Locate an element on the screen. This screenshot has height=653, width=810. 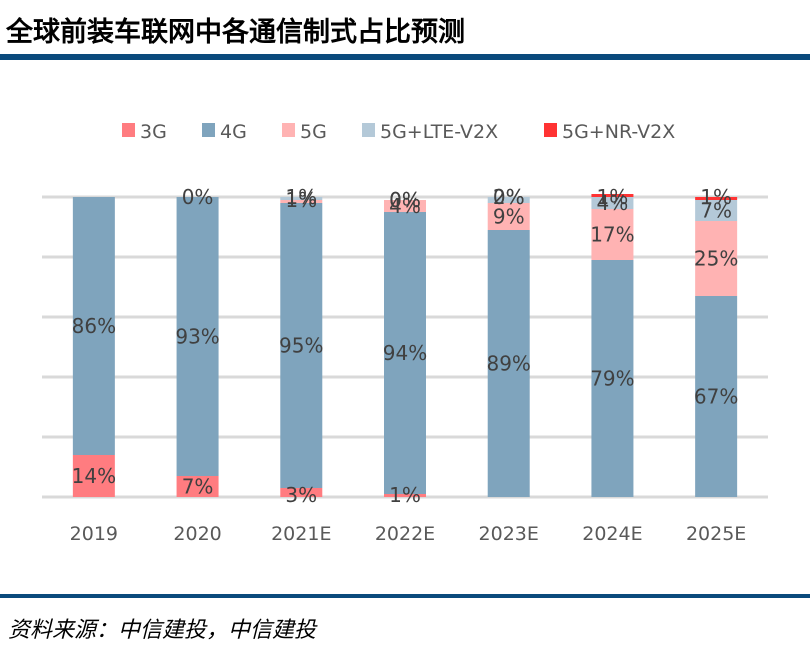
x-tick-label: 2025E is located at coordinates (716, 534).